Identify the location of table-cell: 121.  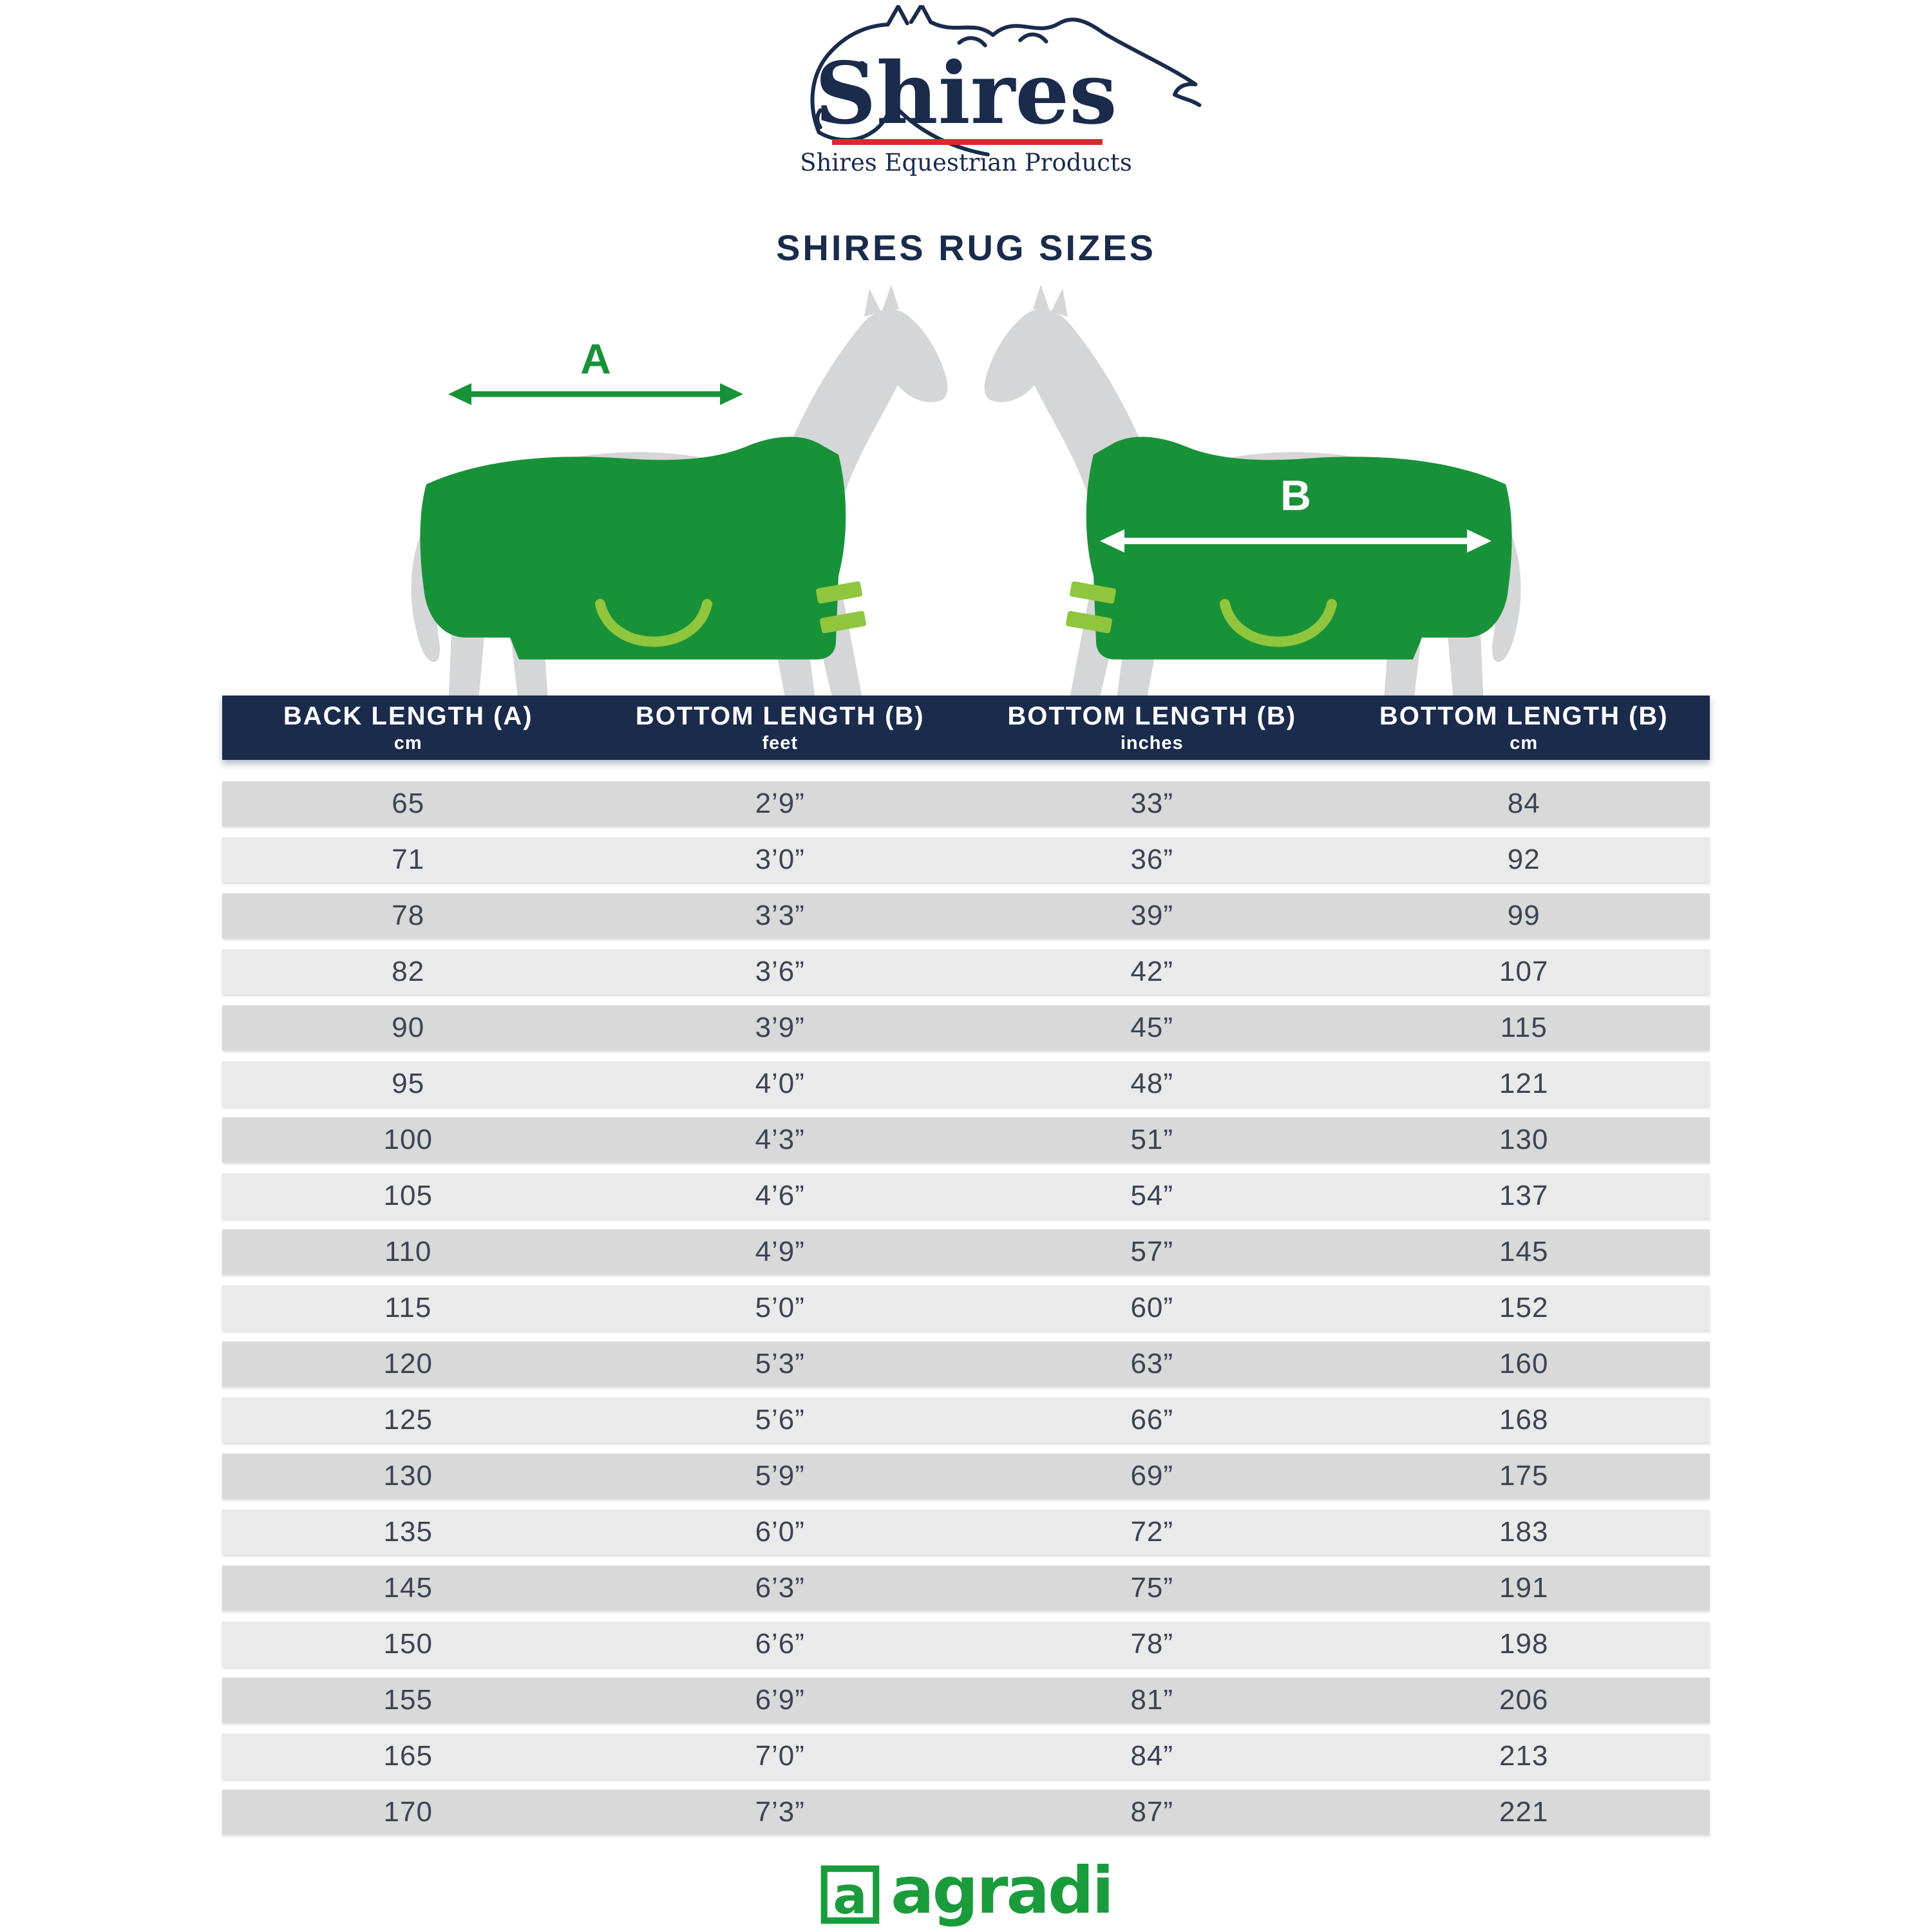
(1524, 1083).